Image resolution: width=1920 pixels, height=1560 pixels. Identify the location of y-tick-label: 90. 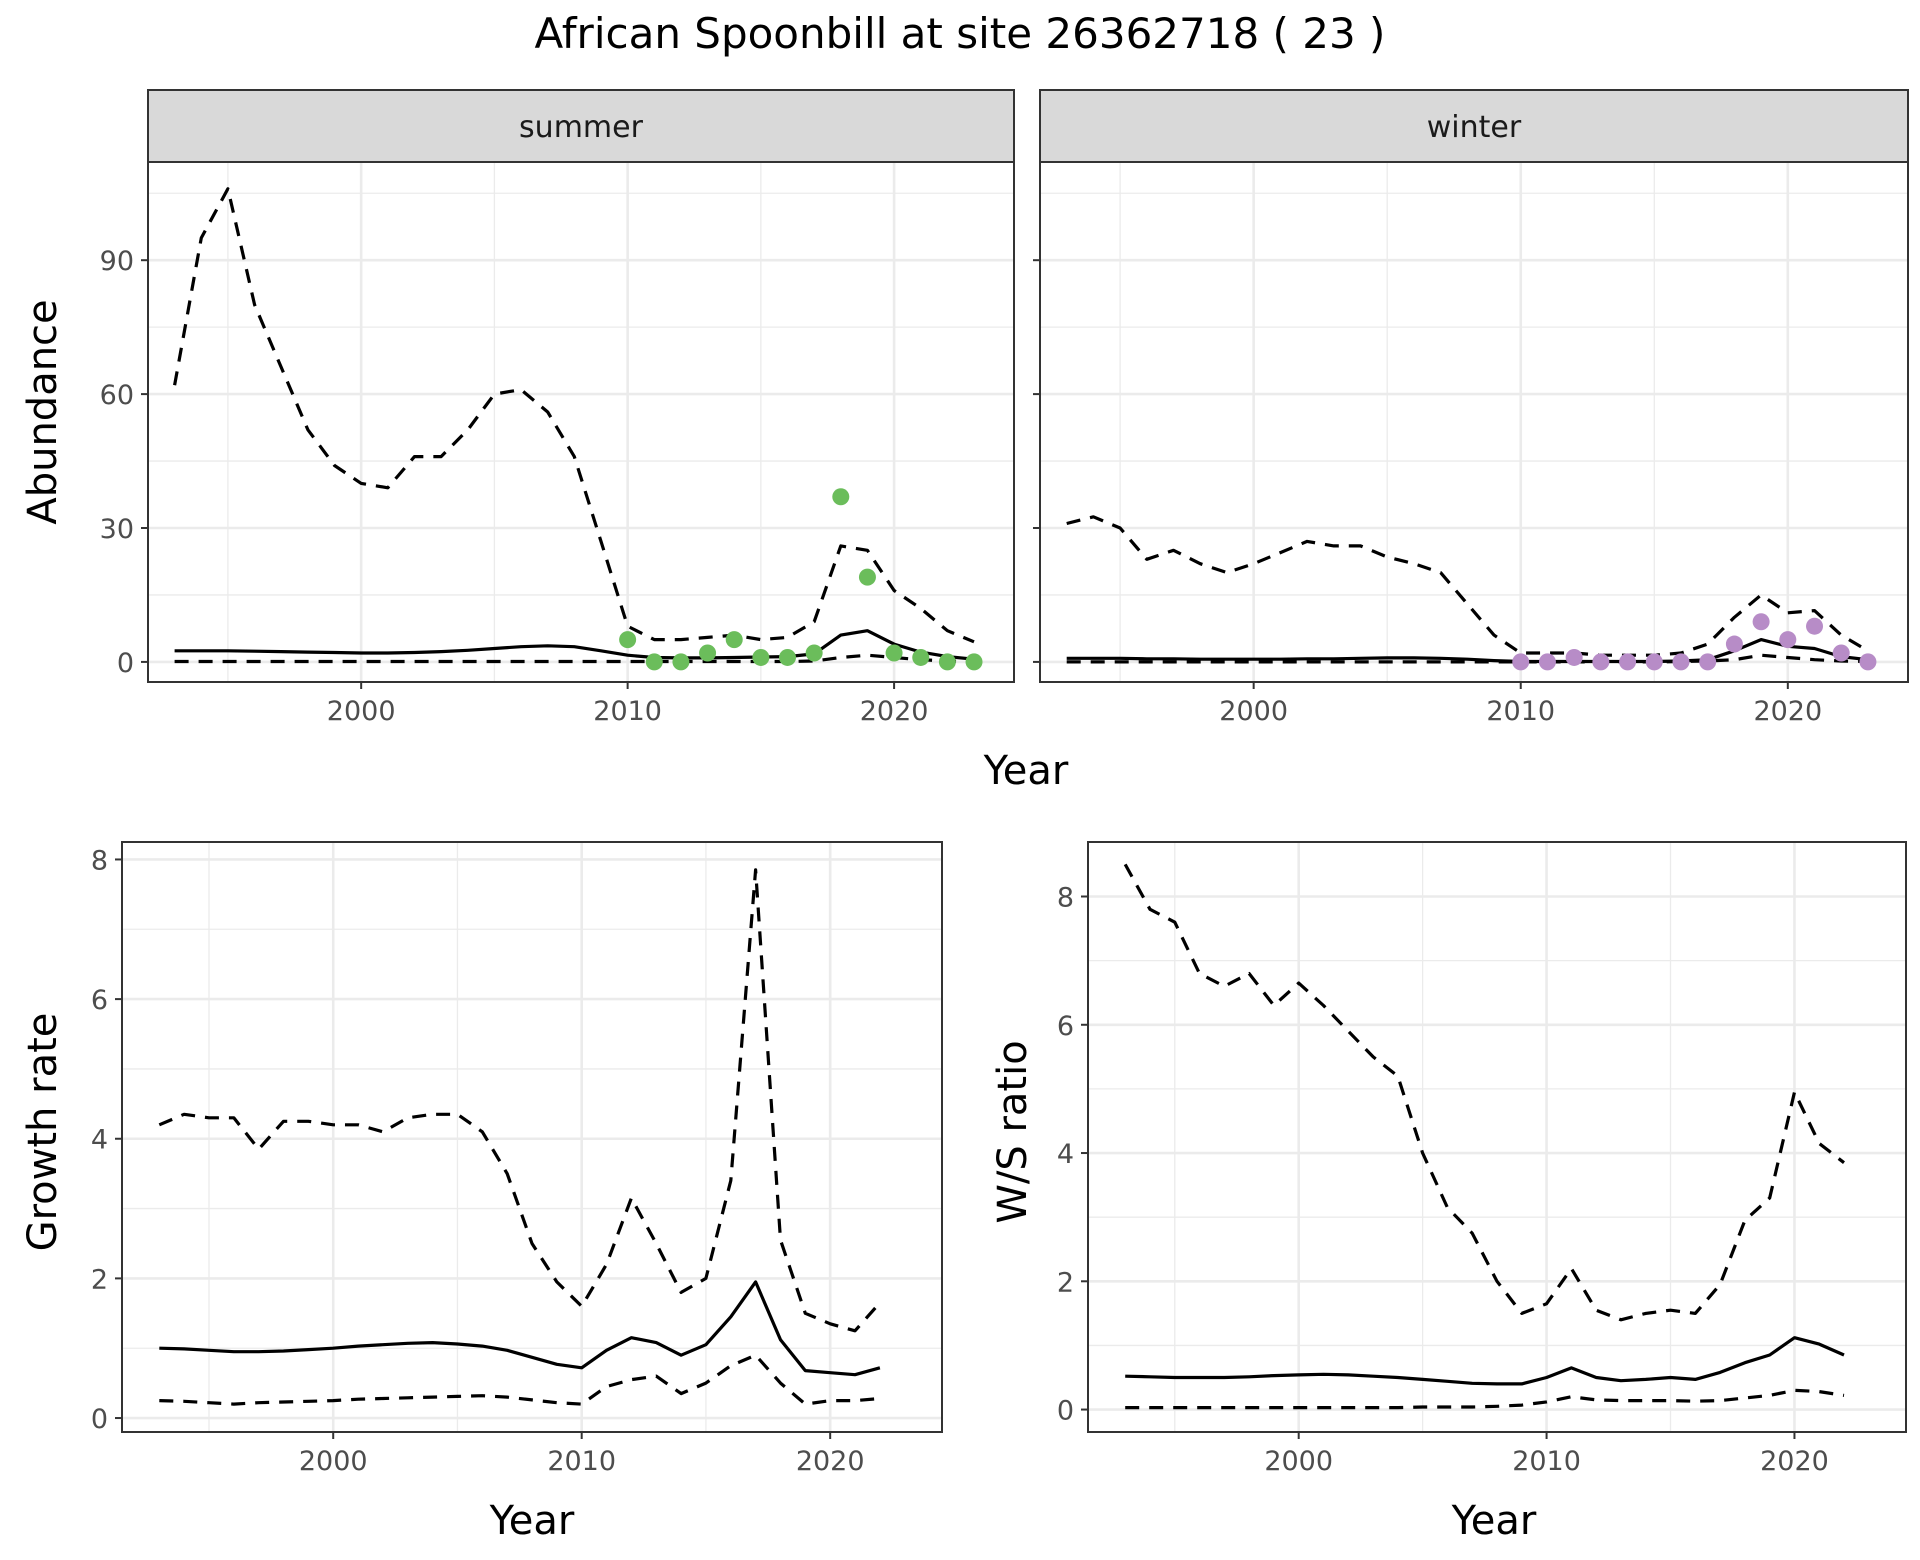
(117, 261).